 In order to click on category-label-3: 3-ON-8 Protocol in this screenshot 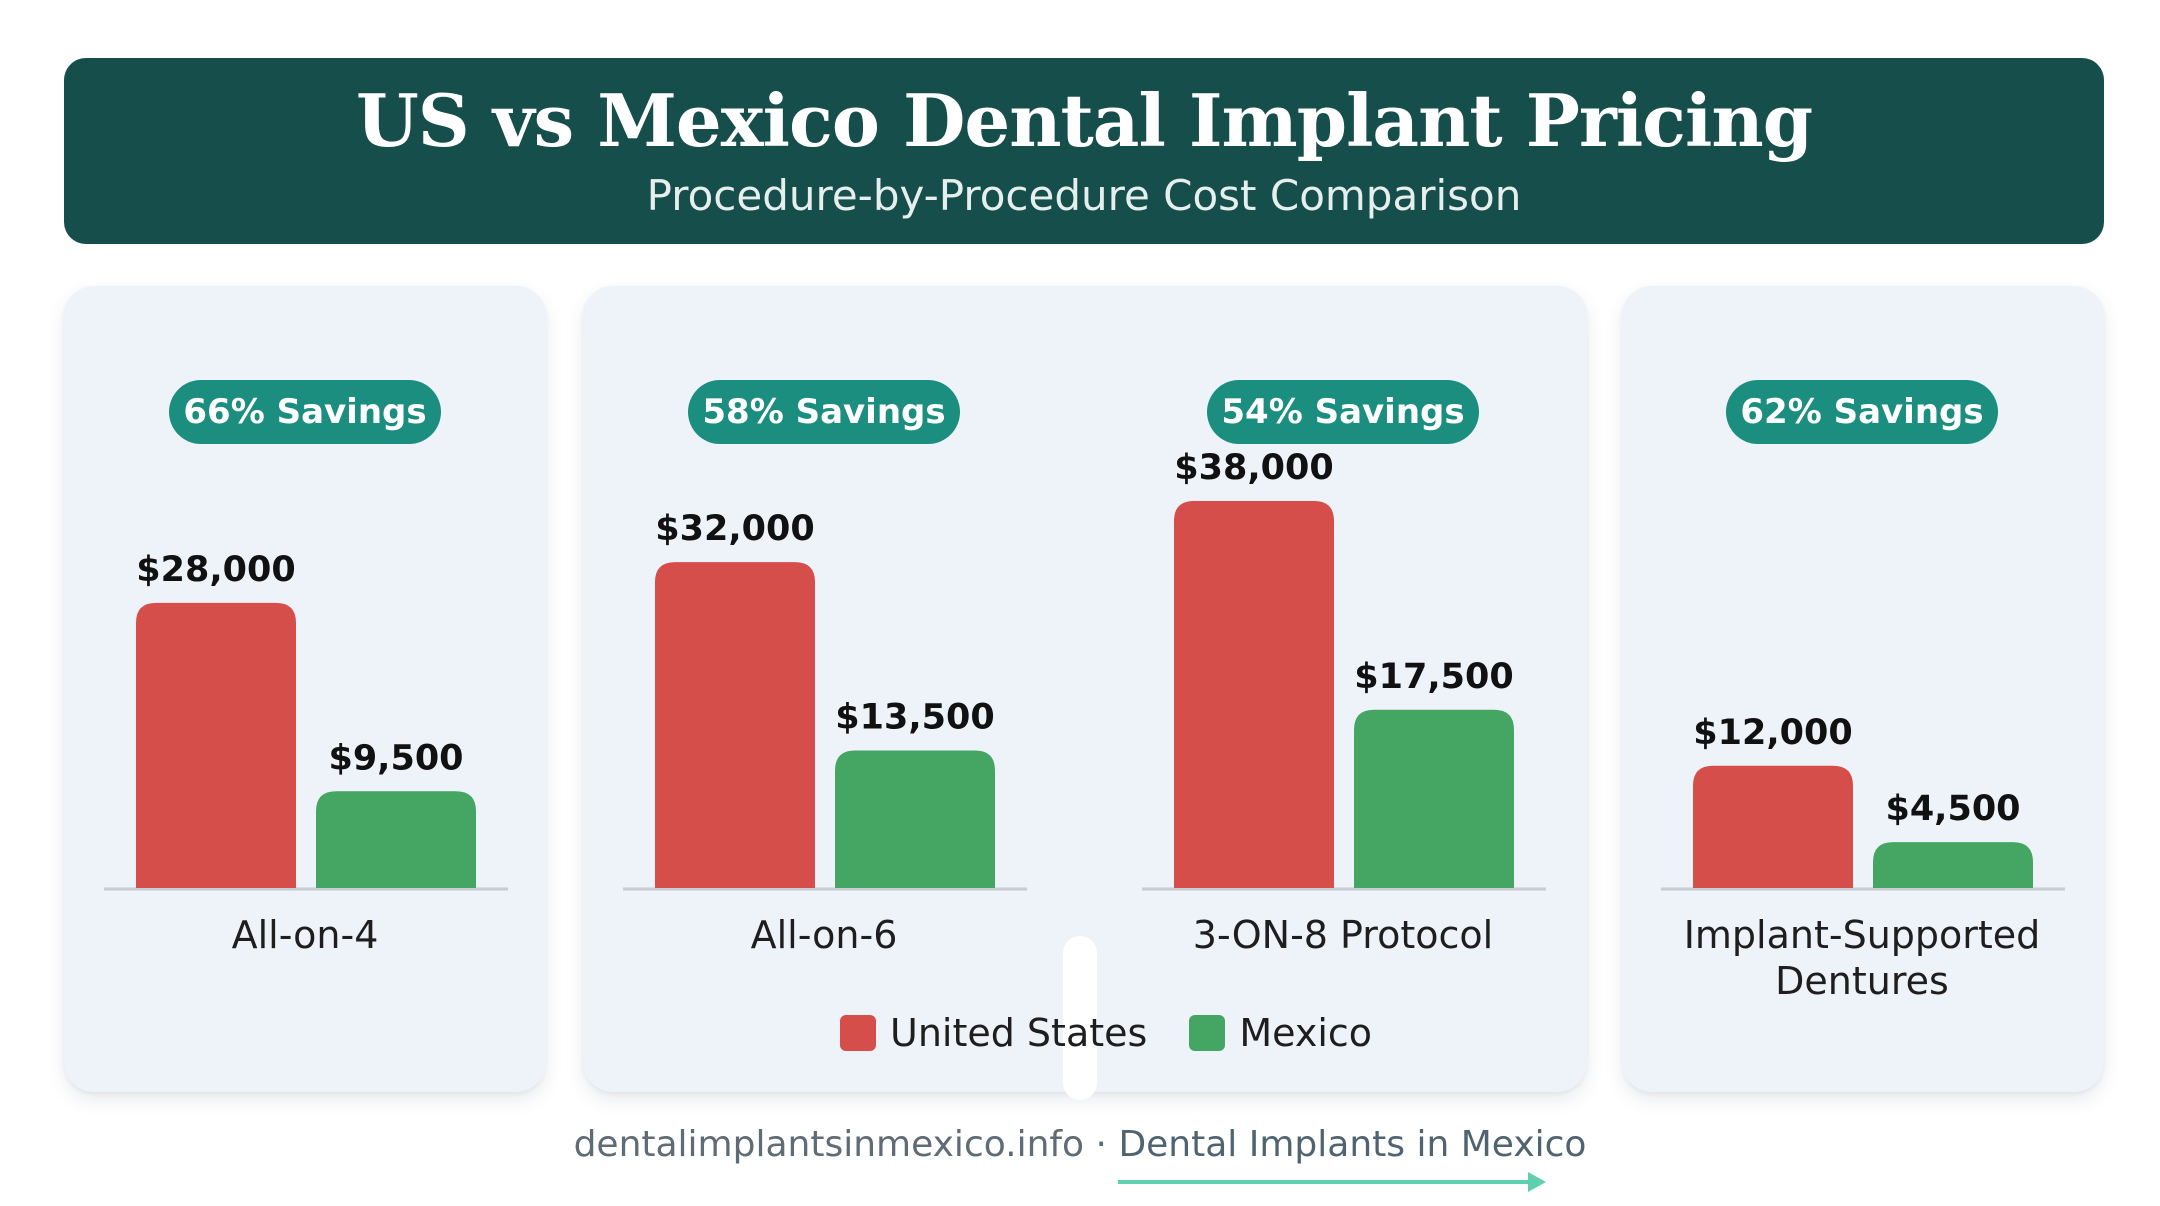, I will do `click(1343, 935)`.